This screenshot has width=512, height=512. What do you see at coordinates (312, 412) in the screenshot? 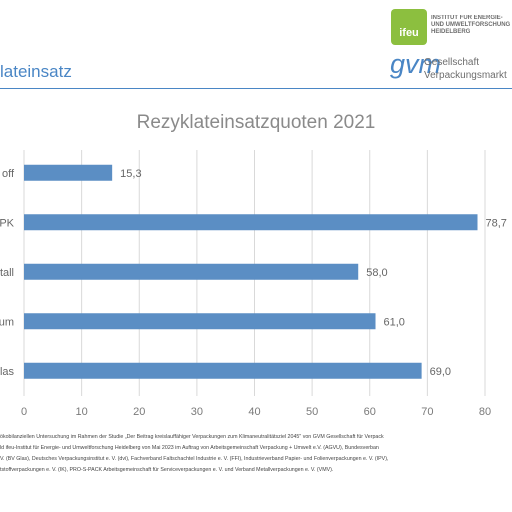
I see `x-tick-label: 50` at bounding box center [312, 412].